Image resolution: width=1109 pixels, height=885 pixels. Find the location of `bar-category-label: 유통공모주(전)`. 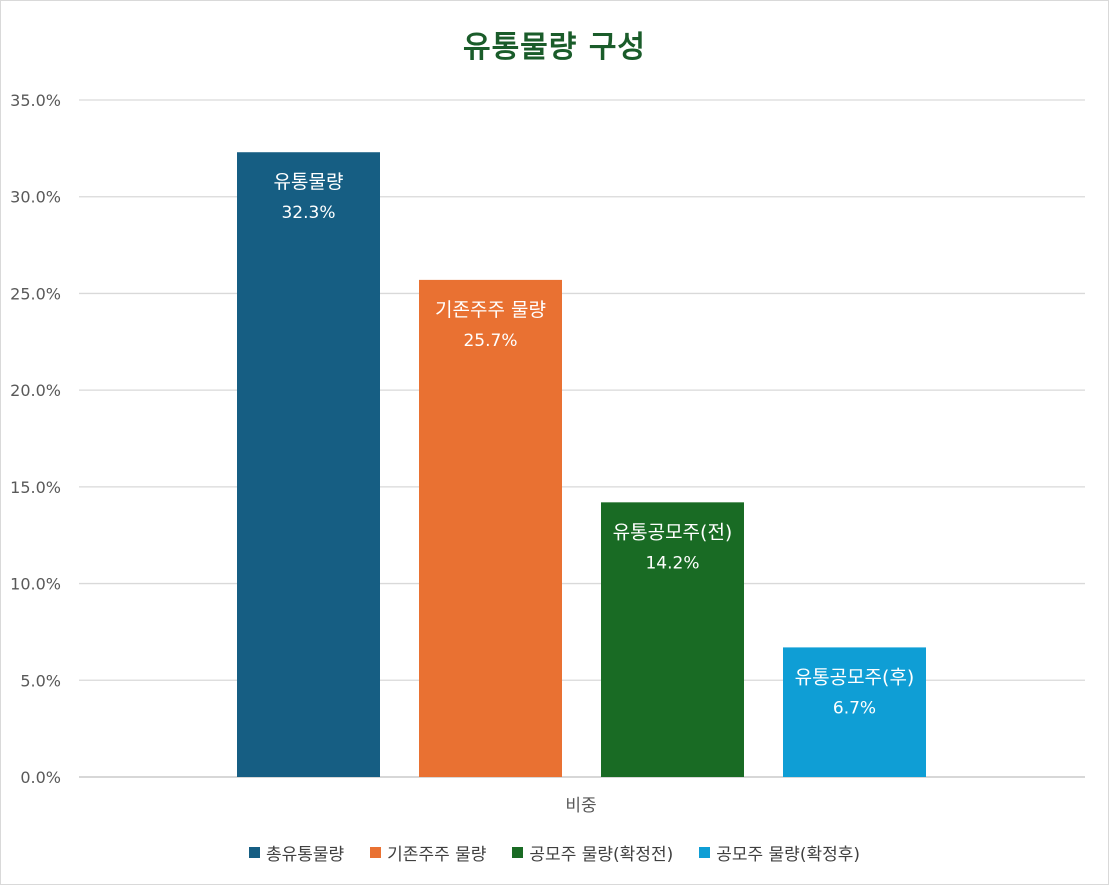

bar-category-label: 유통공모주(전) is located at coordinates (673, 532).